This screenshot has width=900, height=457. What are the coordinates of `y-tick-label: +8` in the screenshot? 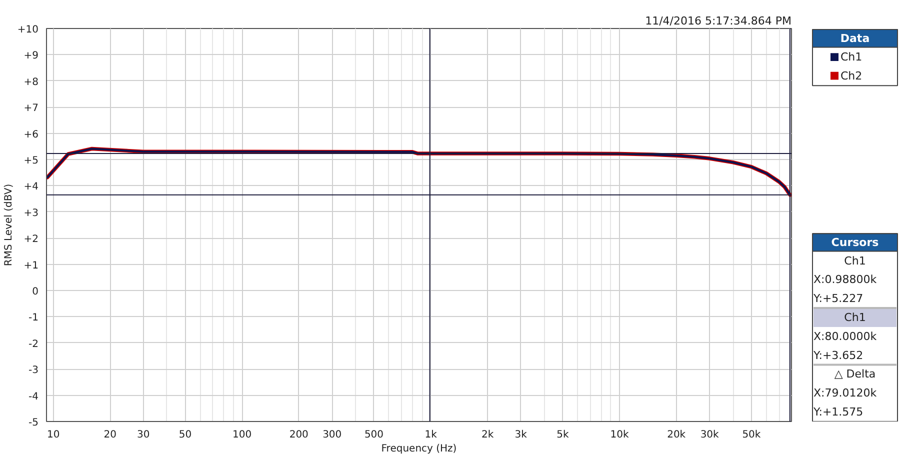 It's located at (31, 82).